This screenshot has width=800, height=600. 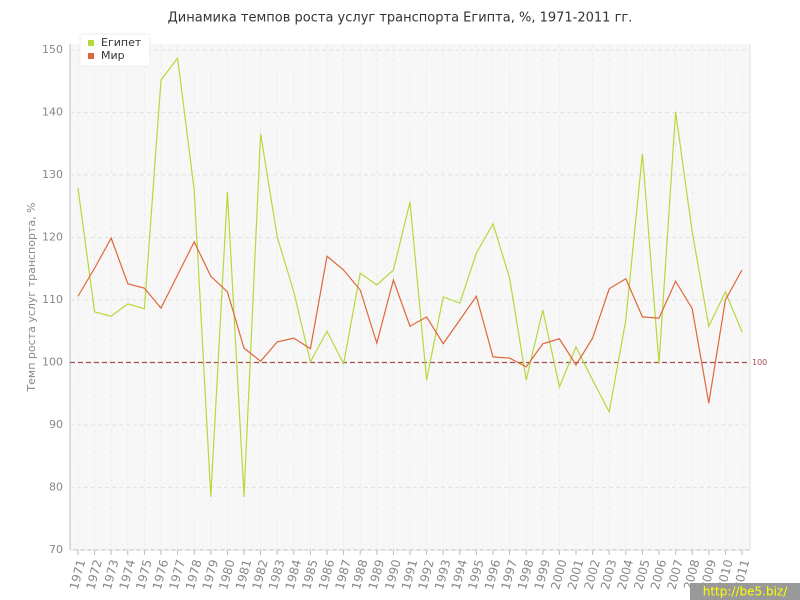 I want to click on watermark: http://be5.biz/, so click(x=745, y=592).